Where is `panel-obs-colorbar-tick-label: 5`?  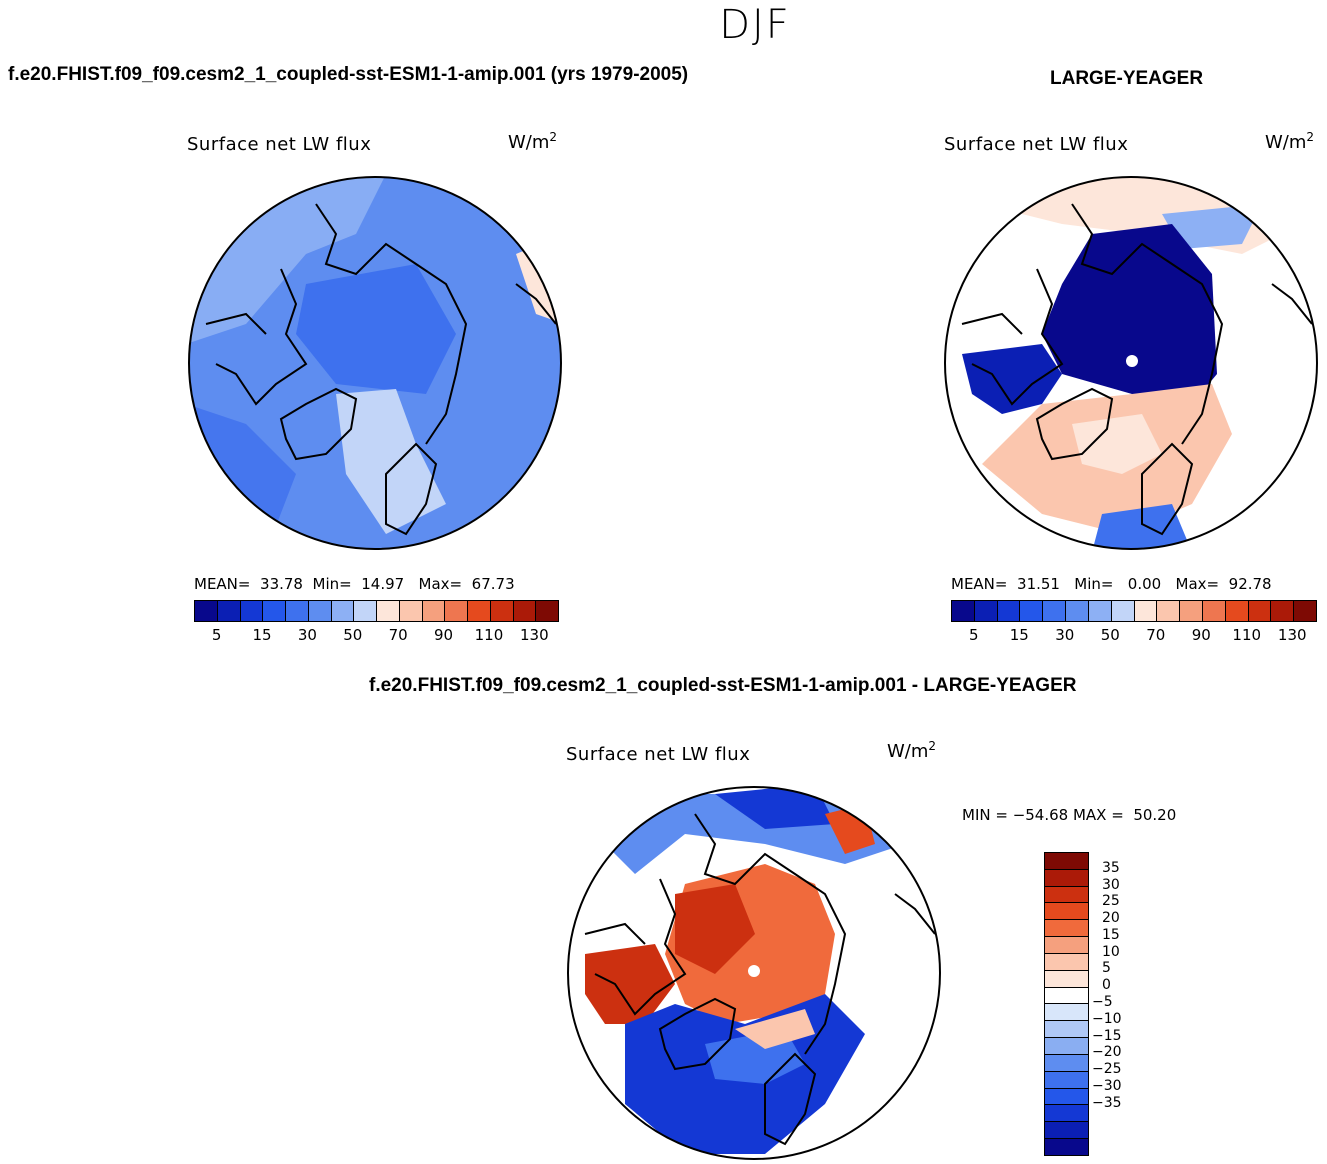
panel-obs-colorbar-tick-label: 5 is located at coordinates (973, 635).